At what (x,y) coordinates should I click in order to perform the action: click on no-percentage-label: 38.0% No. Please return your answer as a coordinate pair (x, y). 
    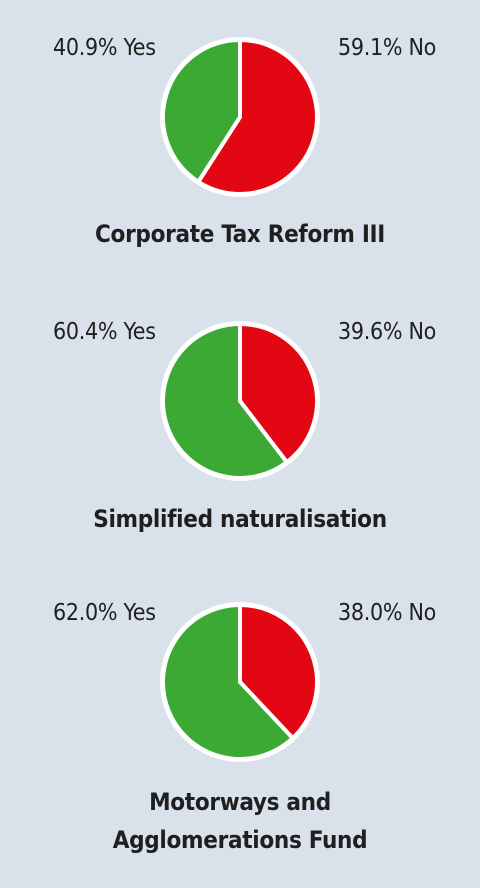
    Looking at the image, I should click on (386, 613).